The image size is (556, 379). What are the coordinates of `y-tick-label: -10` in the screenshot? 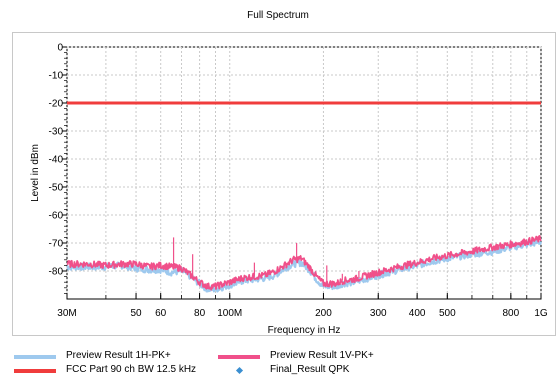 It's located at (56, 76).